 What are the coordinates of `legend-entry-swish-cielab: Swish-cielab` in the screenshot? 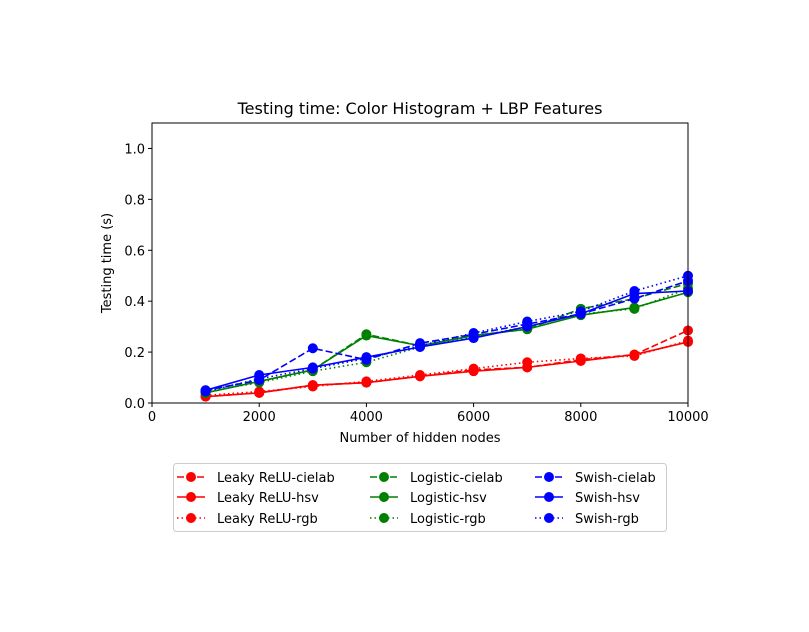 It's located at (595, 478).